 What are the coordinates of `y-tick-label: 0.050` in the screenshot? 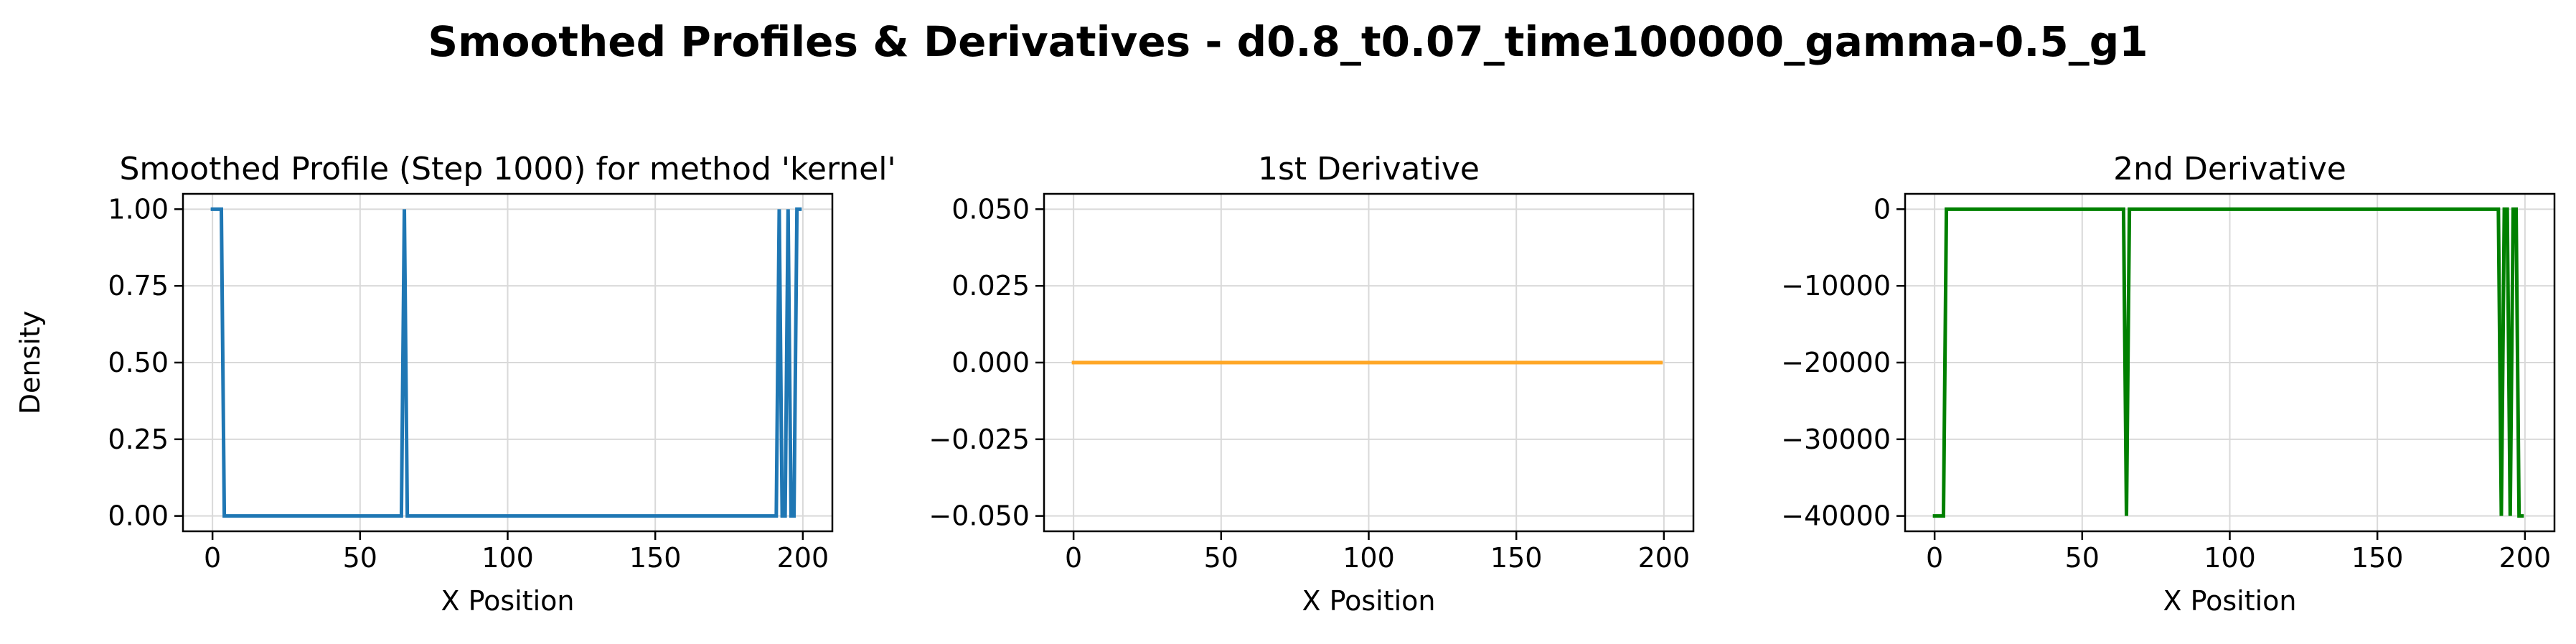 It's located at (990, 209).